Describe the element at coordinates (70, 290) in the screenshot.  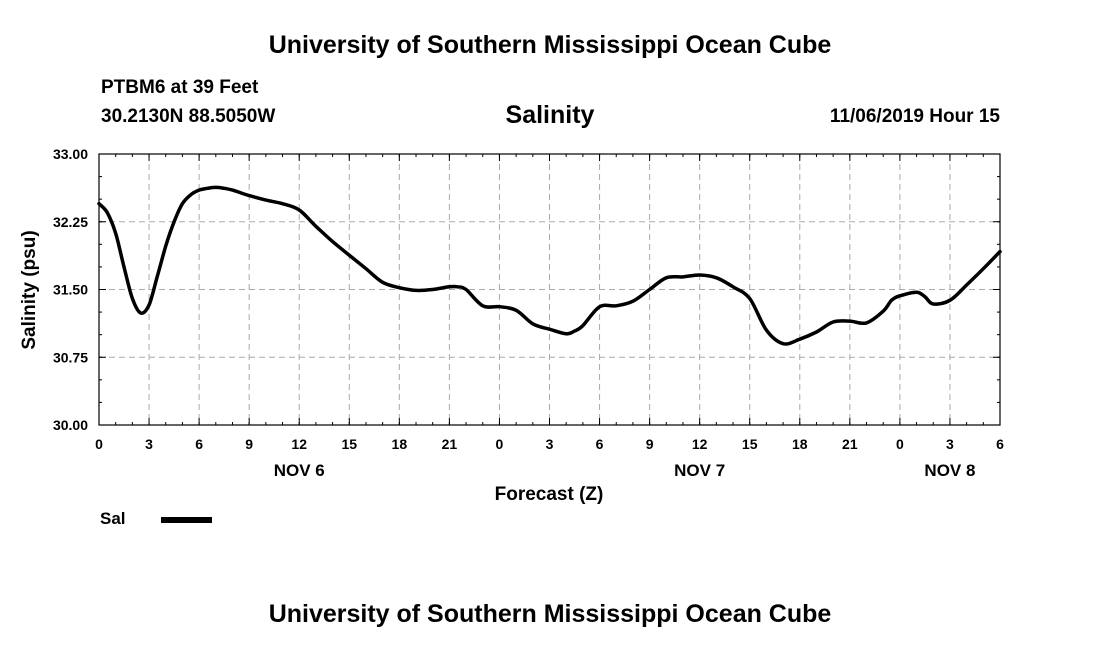
I see `y-tick-label: 31.50` at that location.